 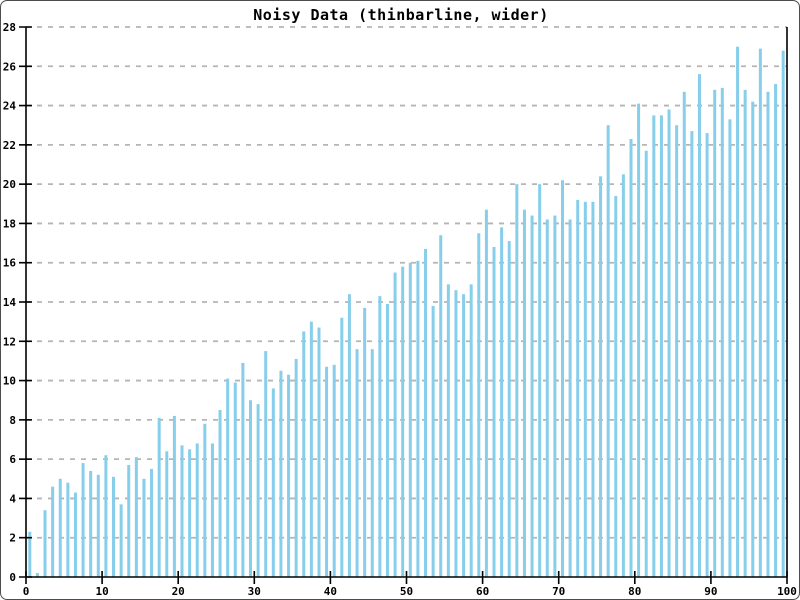 What do you see at coordinates (12, 420) in the screenshot?
I see `y-tick-label: 8` at bounding box center [12, 420].